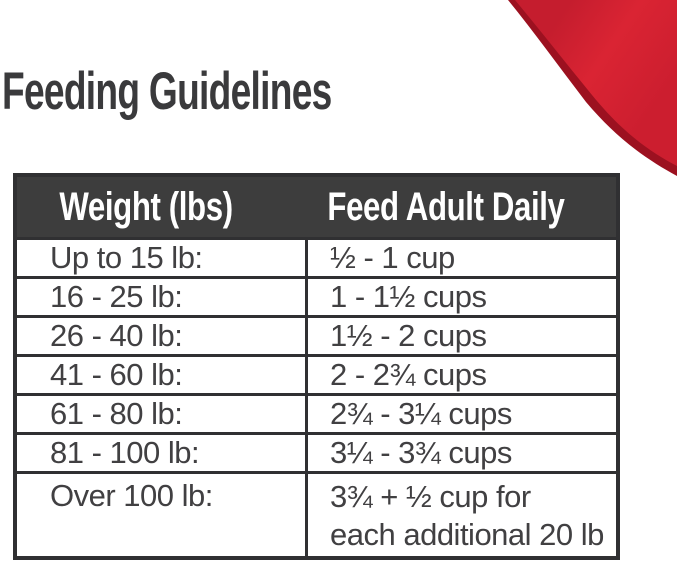  Describe the element at coordinates (316, 334) in the screenshot. I see `table-row: 26 - 40 lb: 1½ - 2 cups` at that location.